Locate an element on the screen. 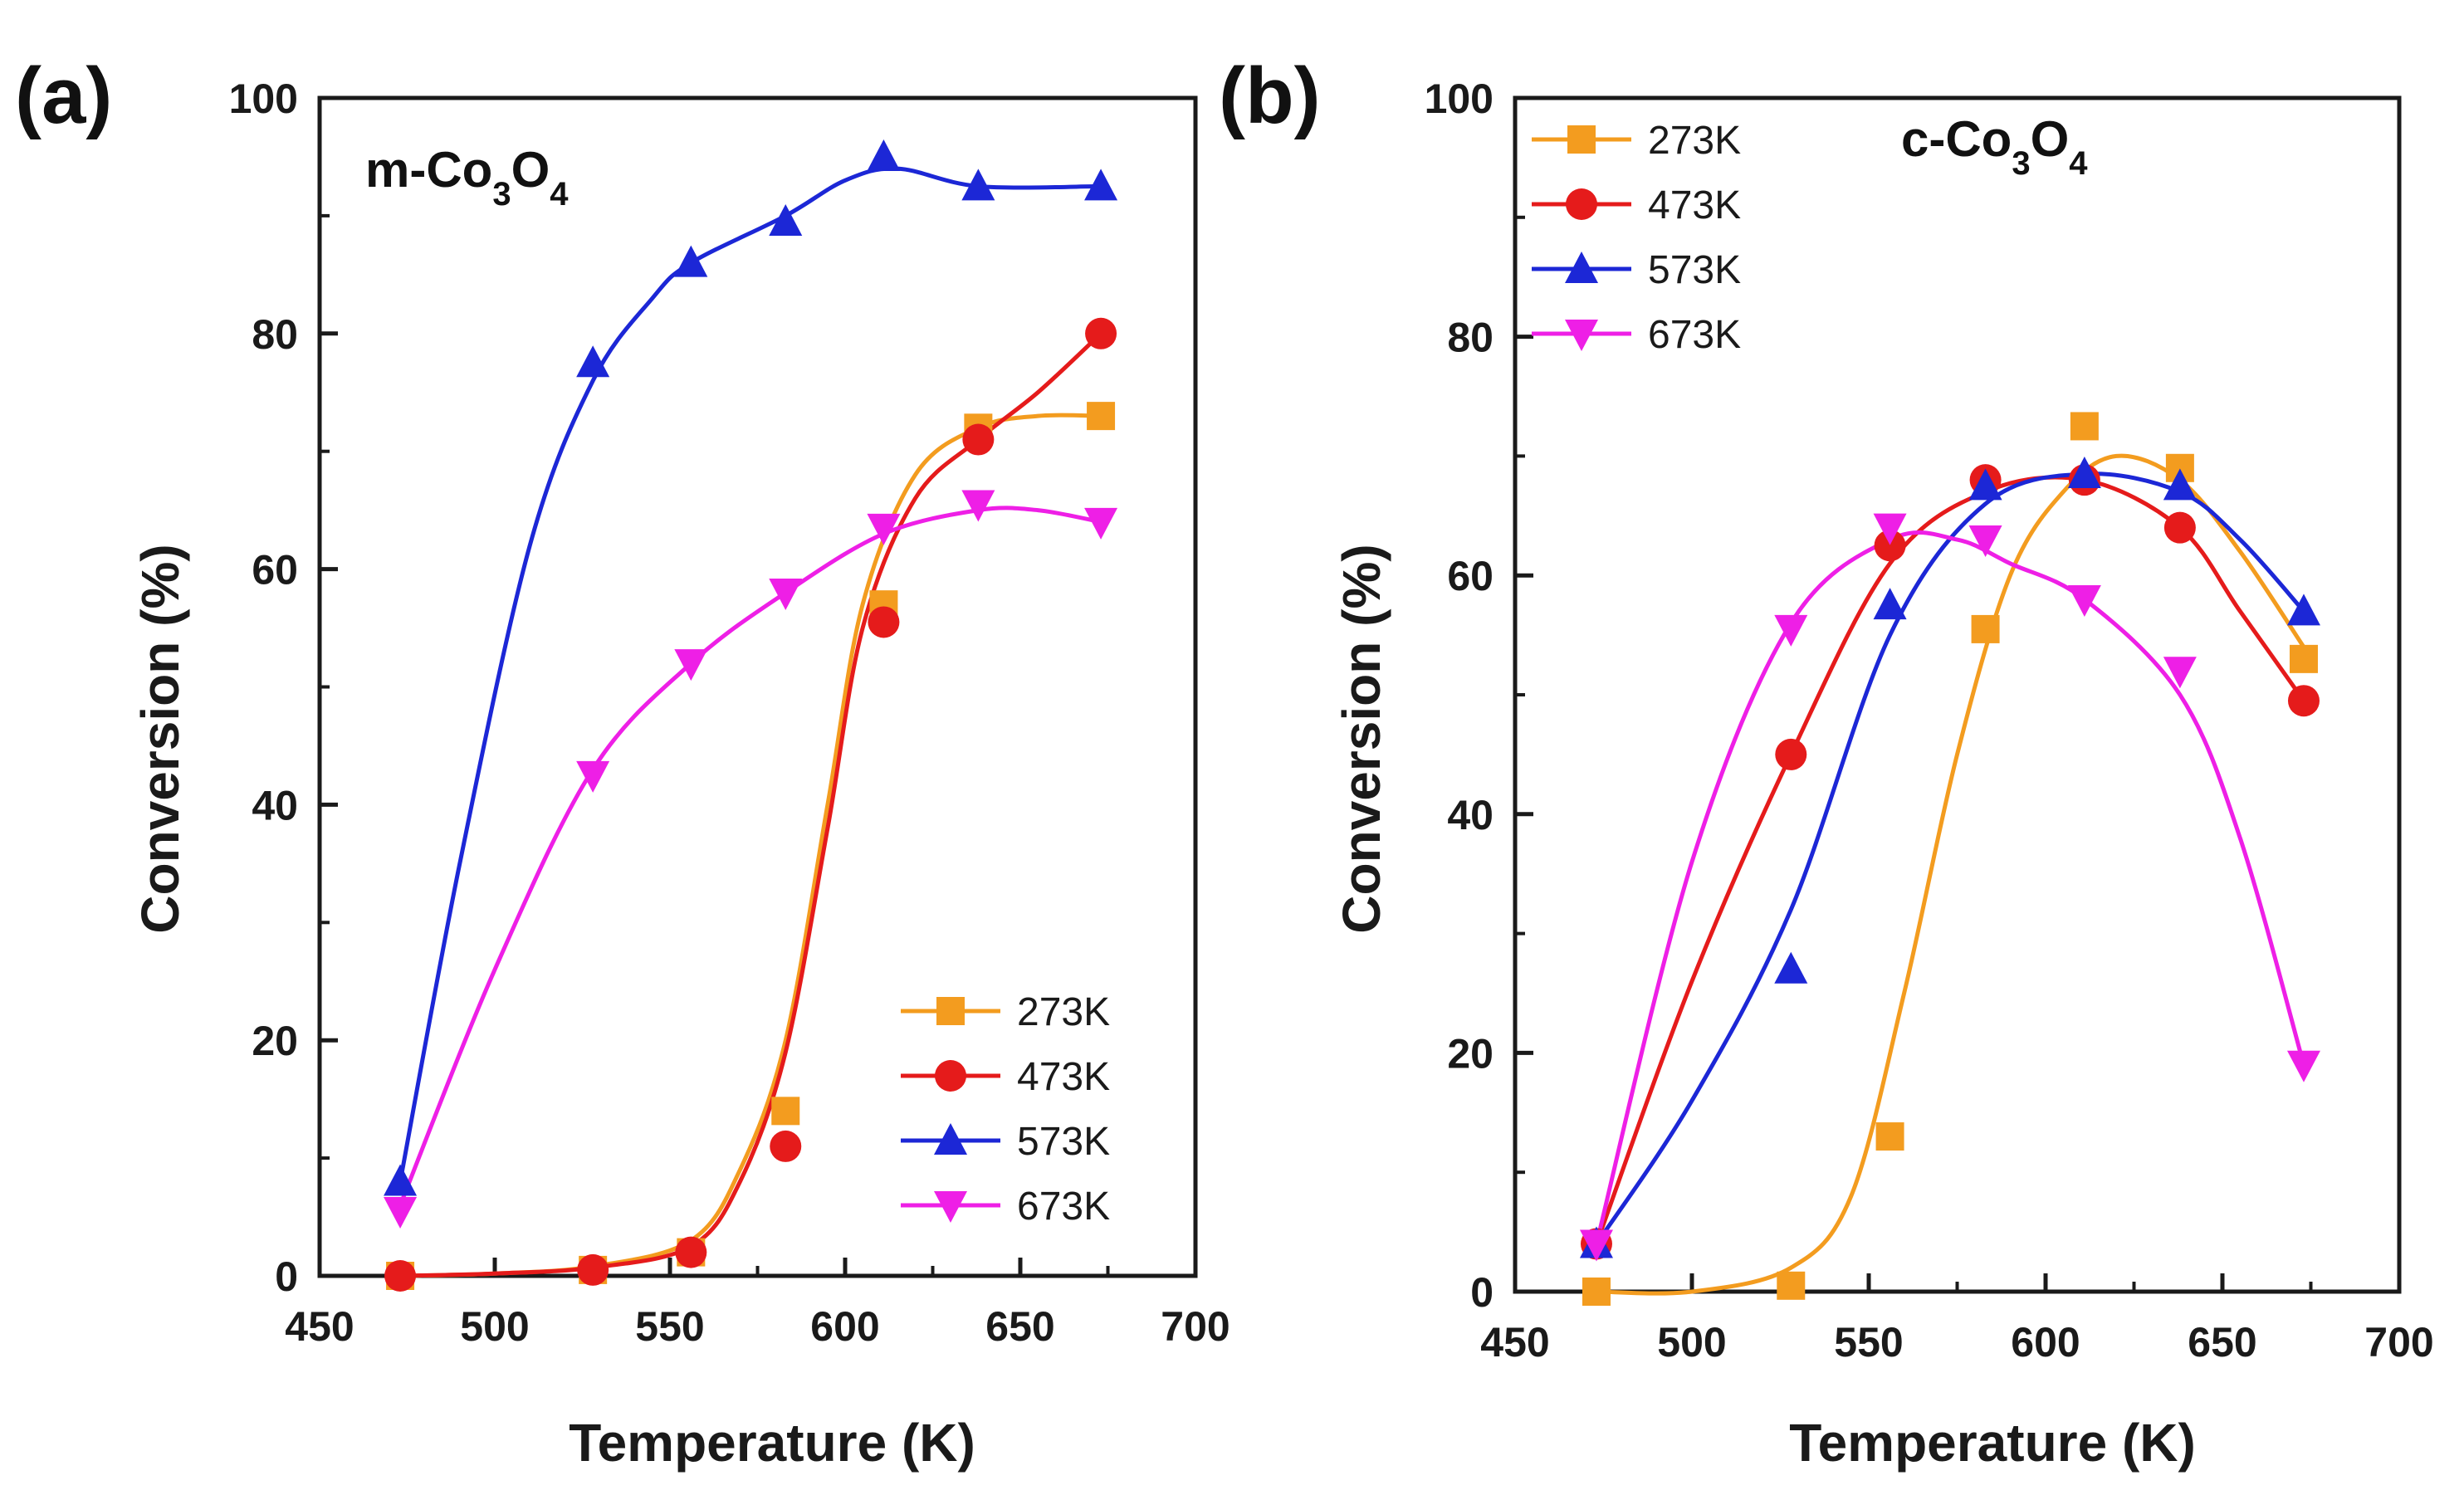  panel-b-sample-label: c-Co3O4 is located at coordinates (1994, 146).